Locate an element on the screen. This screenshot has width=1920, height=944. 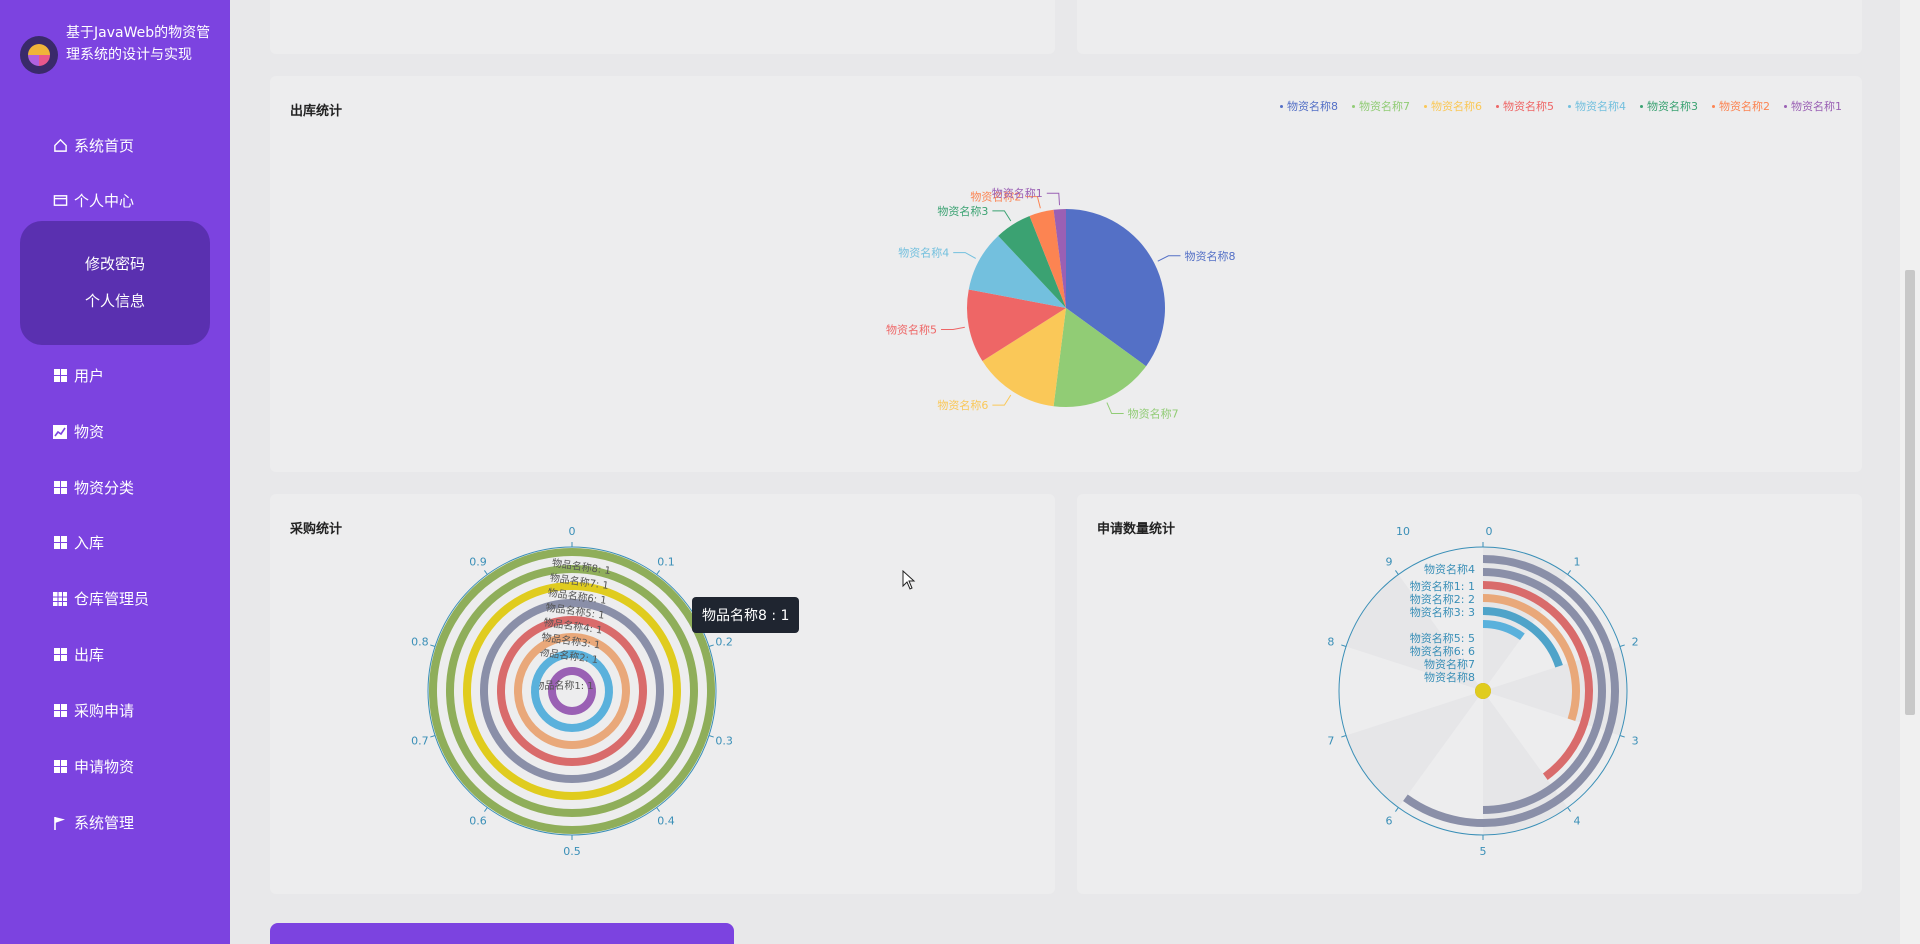
sidebar-item-personal-center: 个人中心 is located at coordinates (93, 200).